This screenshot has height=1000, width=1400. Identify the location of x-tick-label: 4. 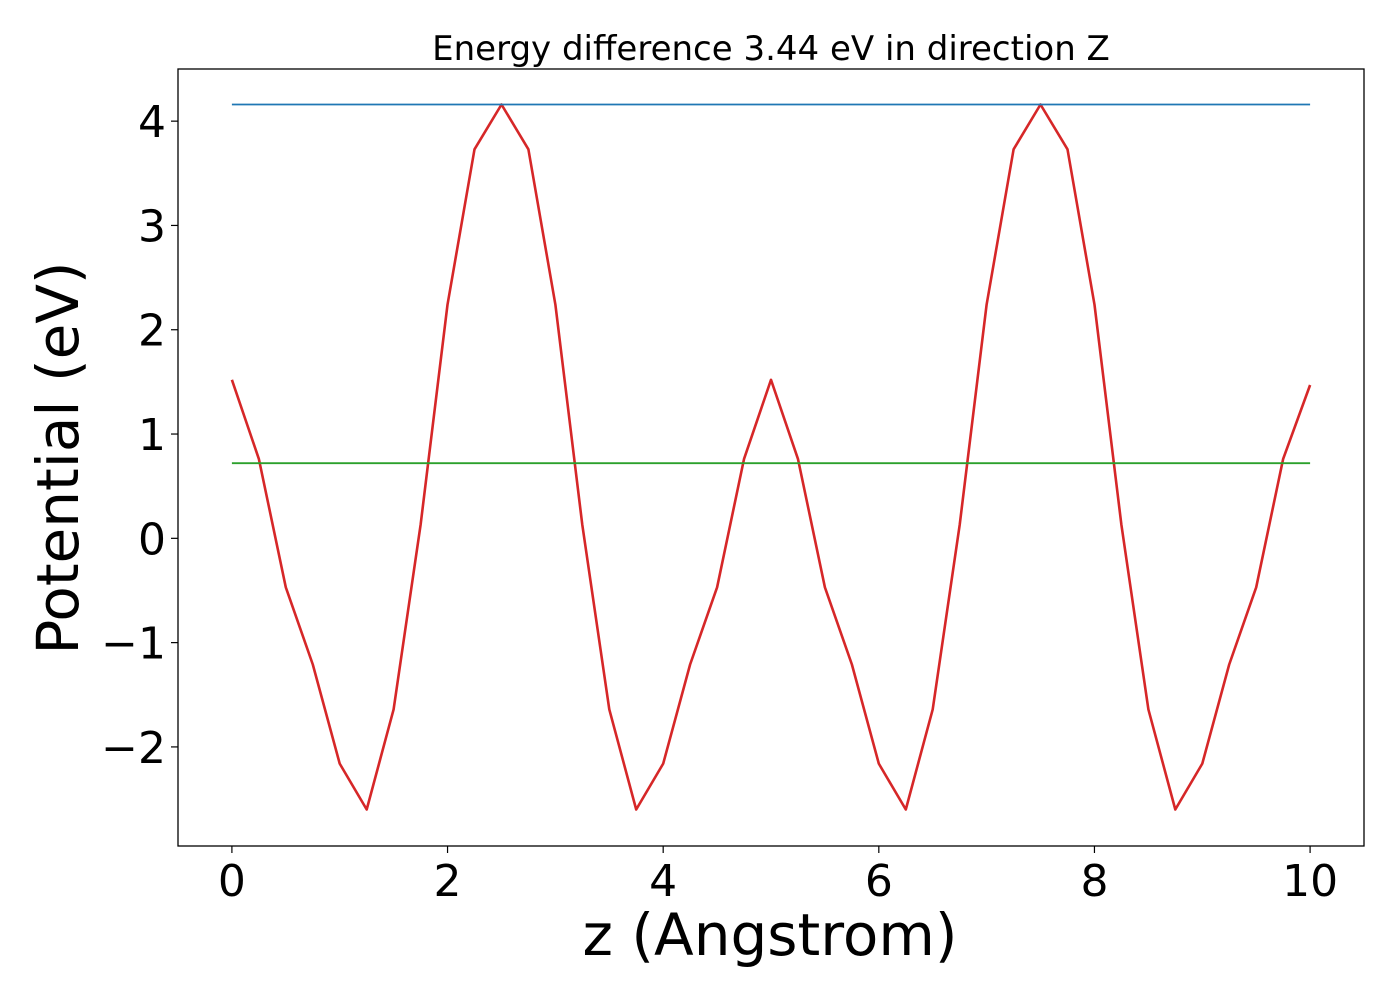
(663, 881).